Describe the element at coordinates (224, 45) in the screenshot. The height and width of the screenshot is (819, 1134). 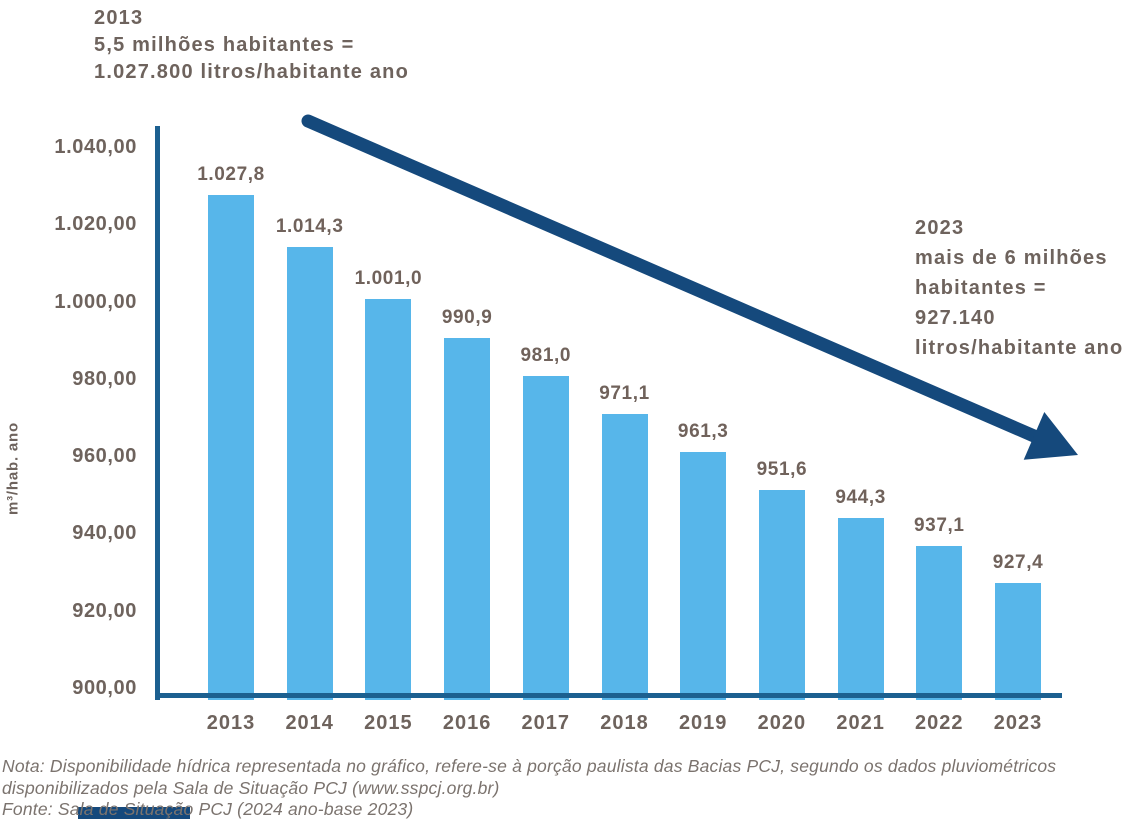
I see `annotation-2013-population: 5,5 milhões habitantes =` at that location.